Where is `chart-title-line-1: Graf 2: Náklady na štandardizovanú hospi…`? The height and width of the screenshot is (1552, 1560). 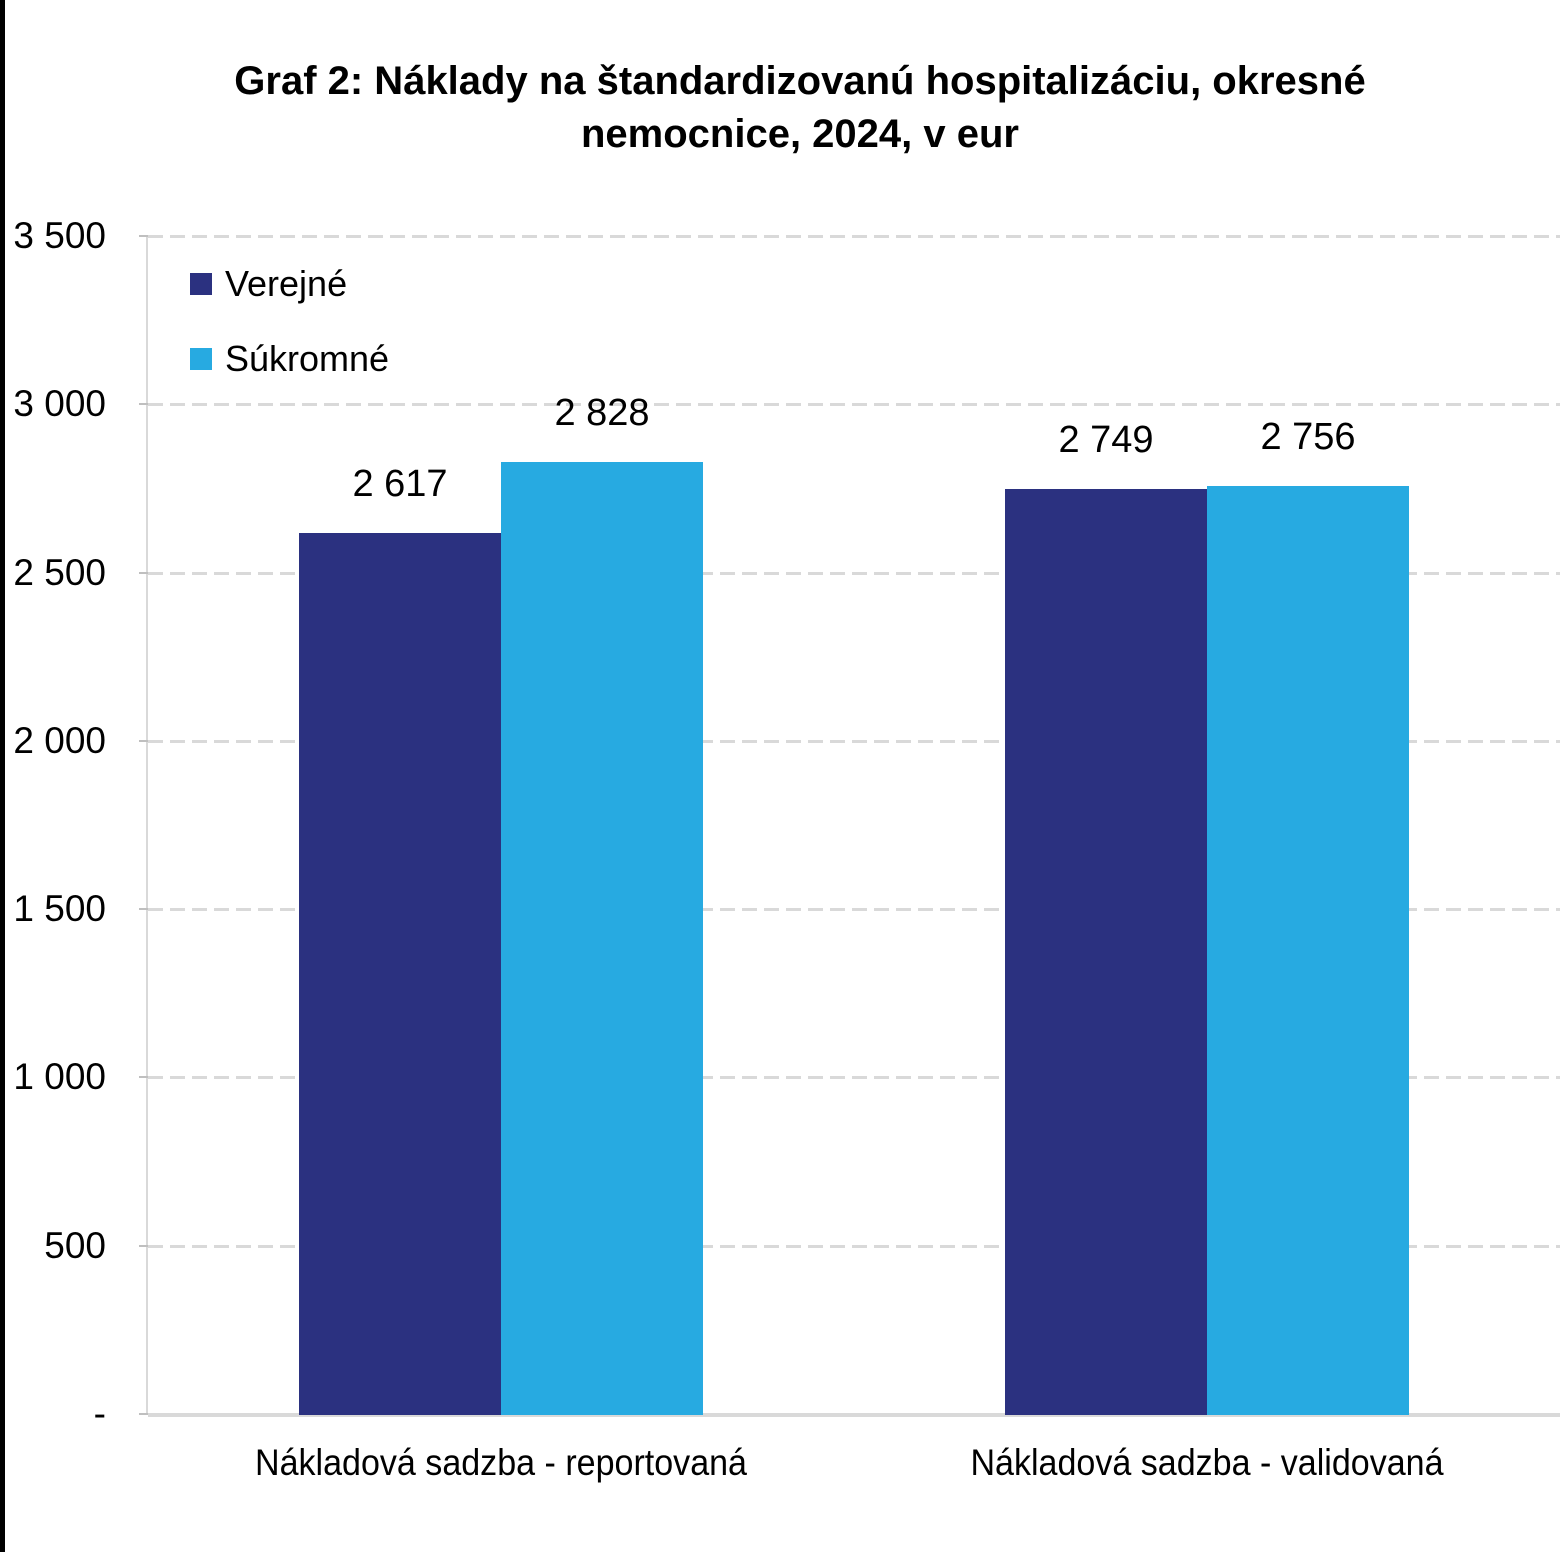 chart-title-line-1: Graf 2: Náklady na štandardizovanú hospi… is located at coordinates (800, 81).